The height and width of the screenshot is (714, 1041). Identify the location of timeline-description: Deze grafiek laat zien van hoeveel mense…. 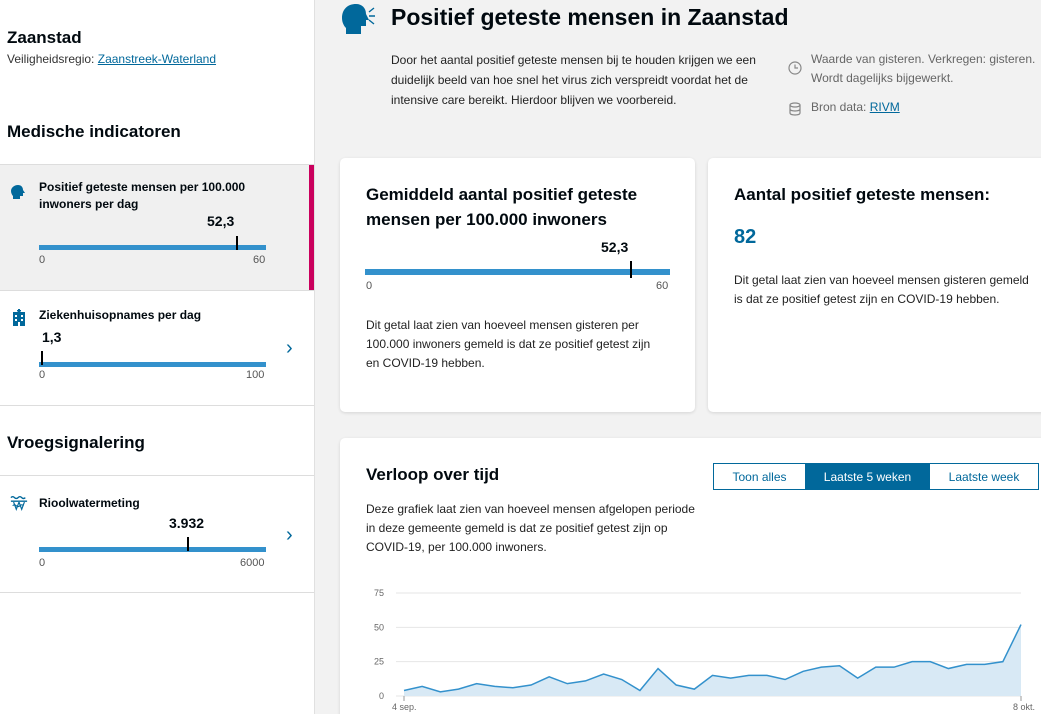
(530, 528).